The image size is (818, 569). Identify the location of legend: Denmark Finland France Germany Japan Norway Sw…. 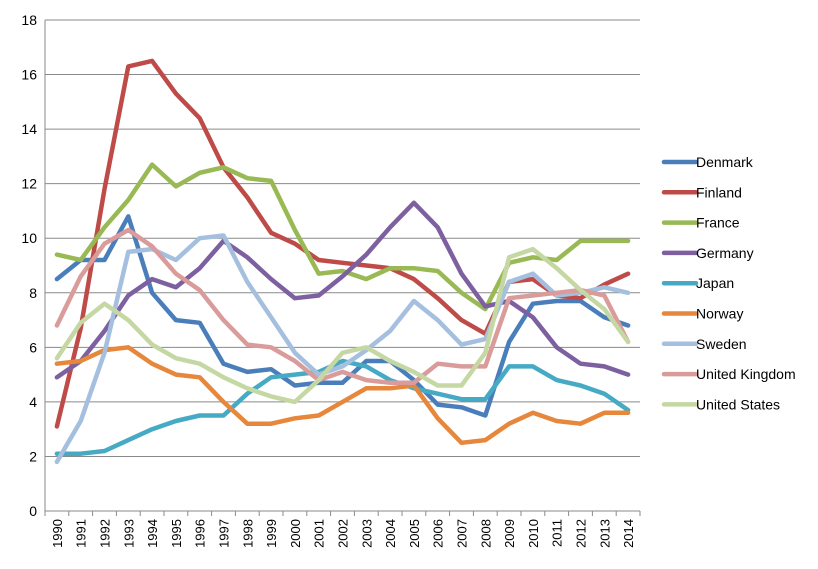
(728, 283).